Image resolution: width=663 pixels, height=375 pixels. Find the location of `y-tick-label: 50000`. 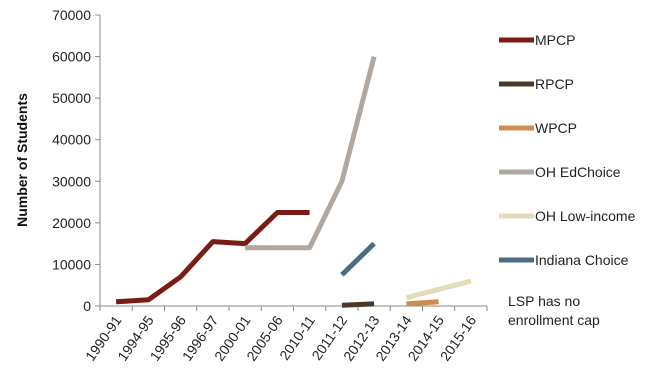

y-tick-label: 50000 is located at coordinates (71, 98).